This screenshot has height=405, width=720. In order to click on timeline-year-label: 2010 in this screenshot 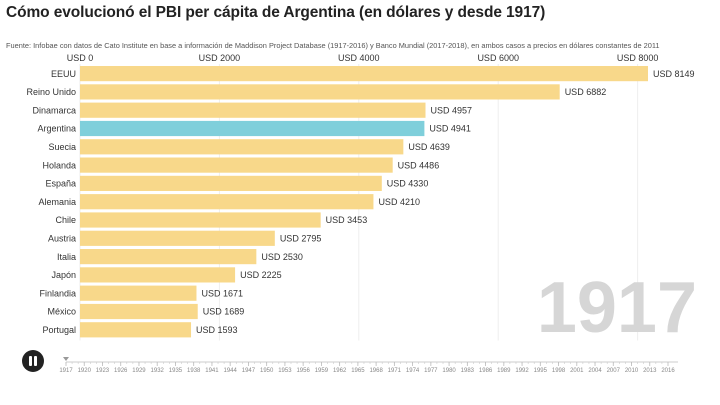, I will do `click(632, 371)`.